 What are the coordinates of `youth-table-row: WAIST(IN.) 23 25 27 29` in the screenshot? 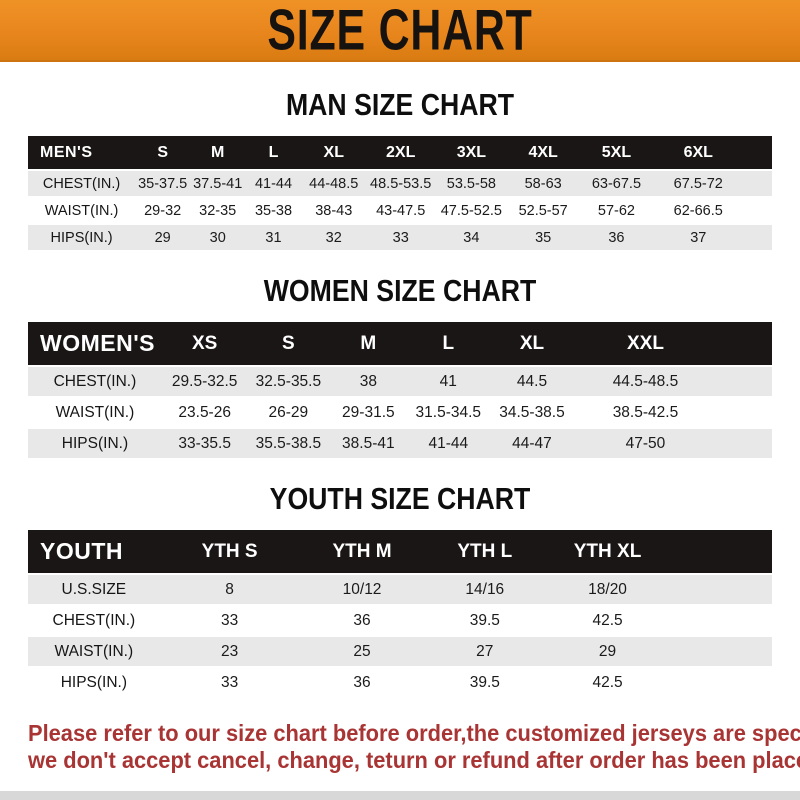 It's located at (400, 651).